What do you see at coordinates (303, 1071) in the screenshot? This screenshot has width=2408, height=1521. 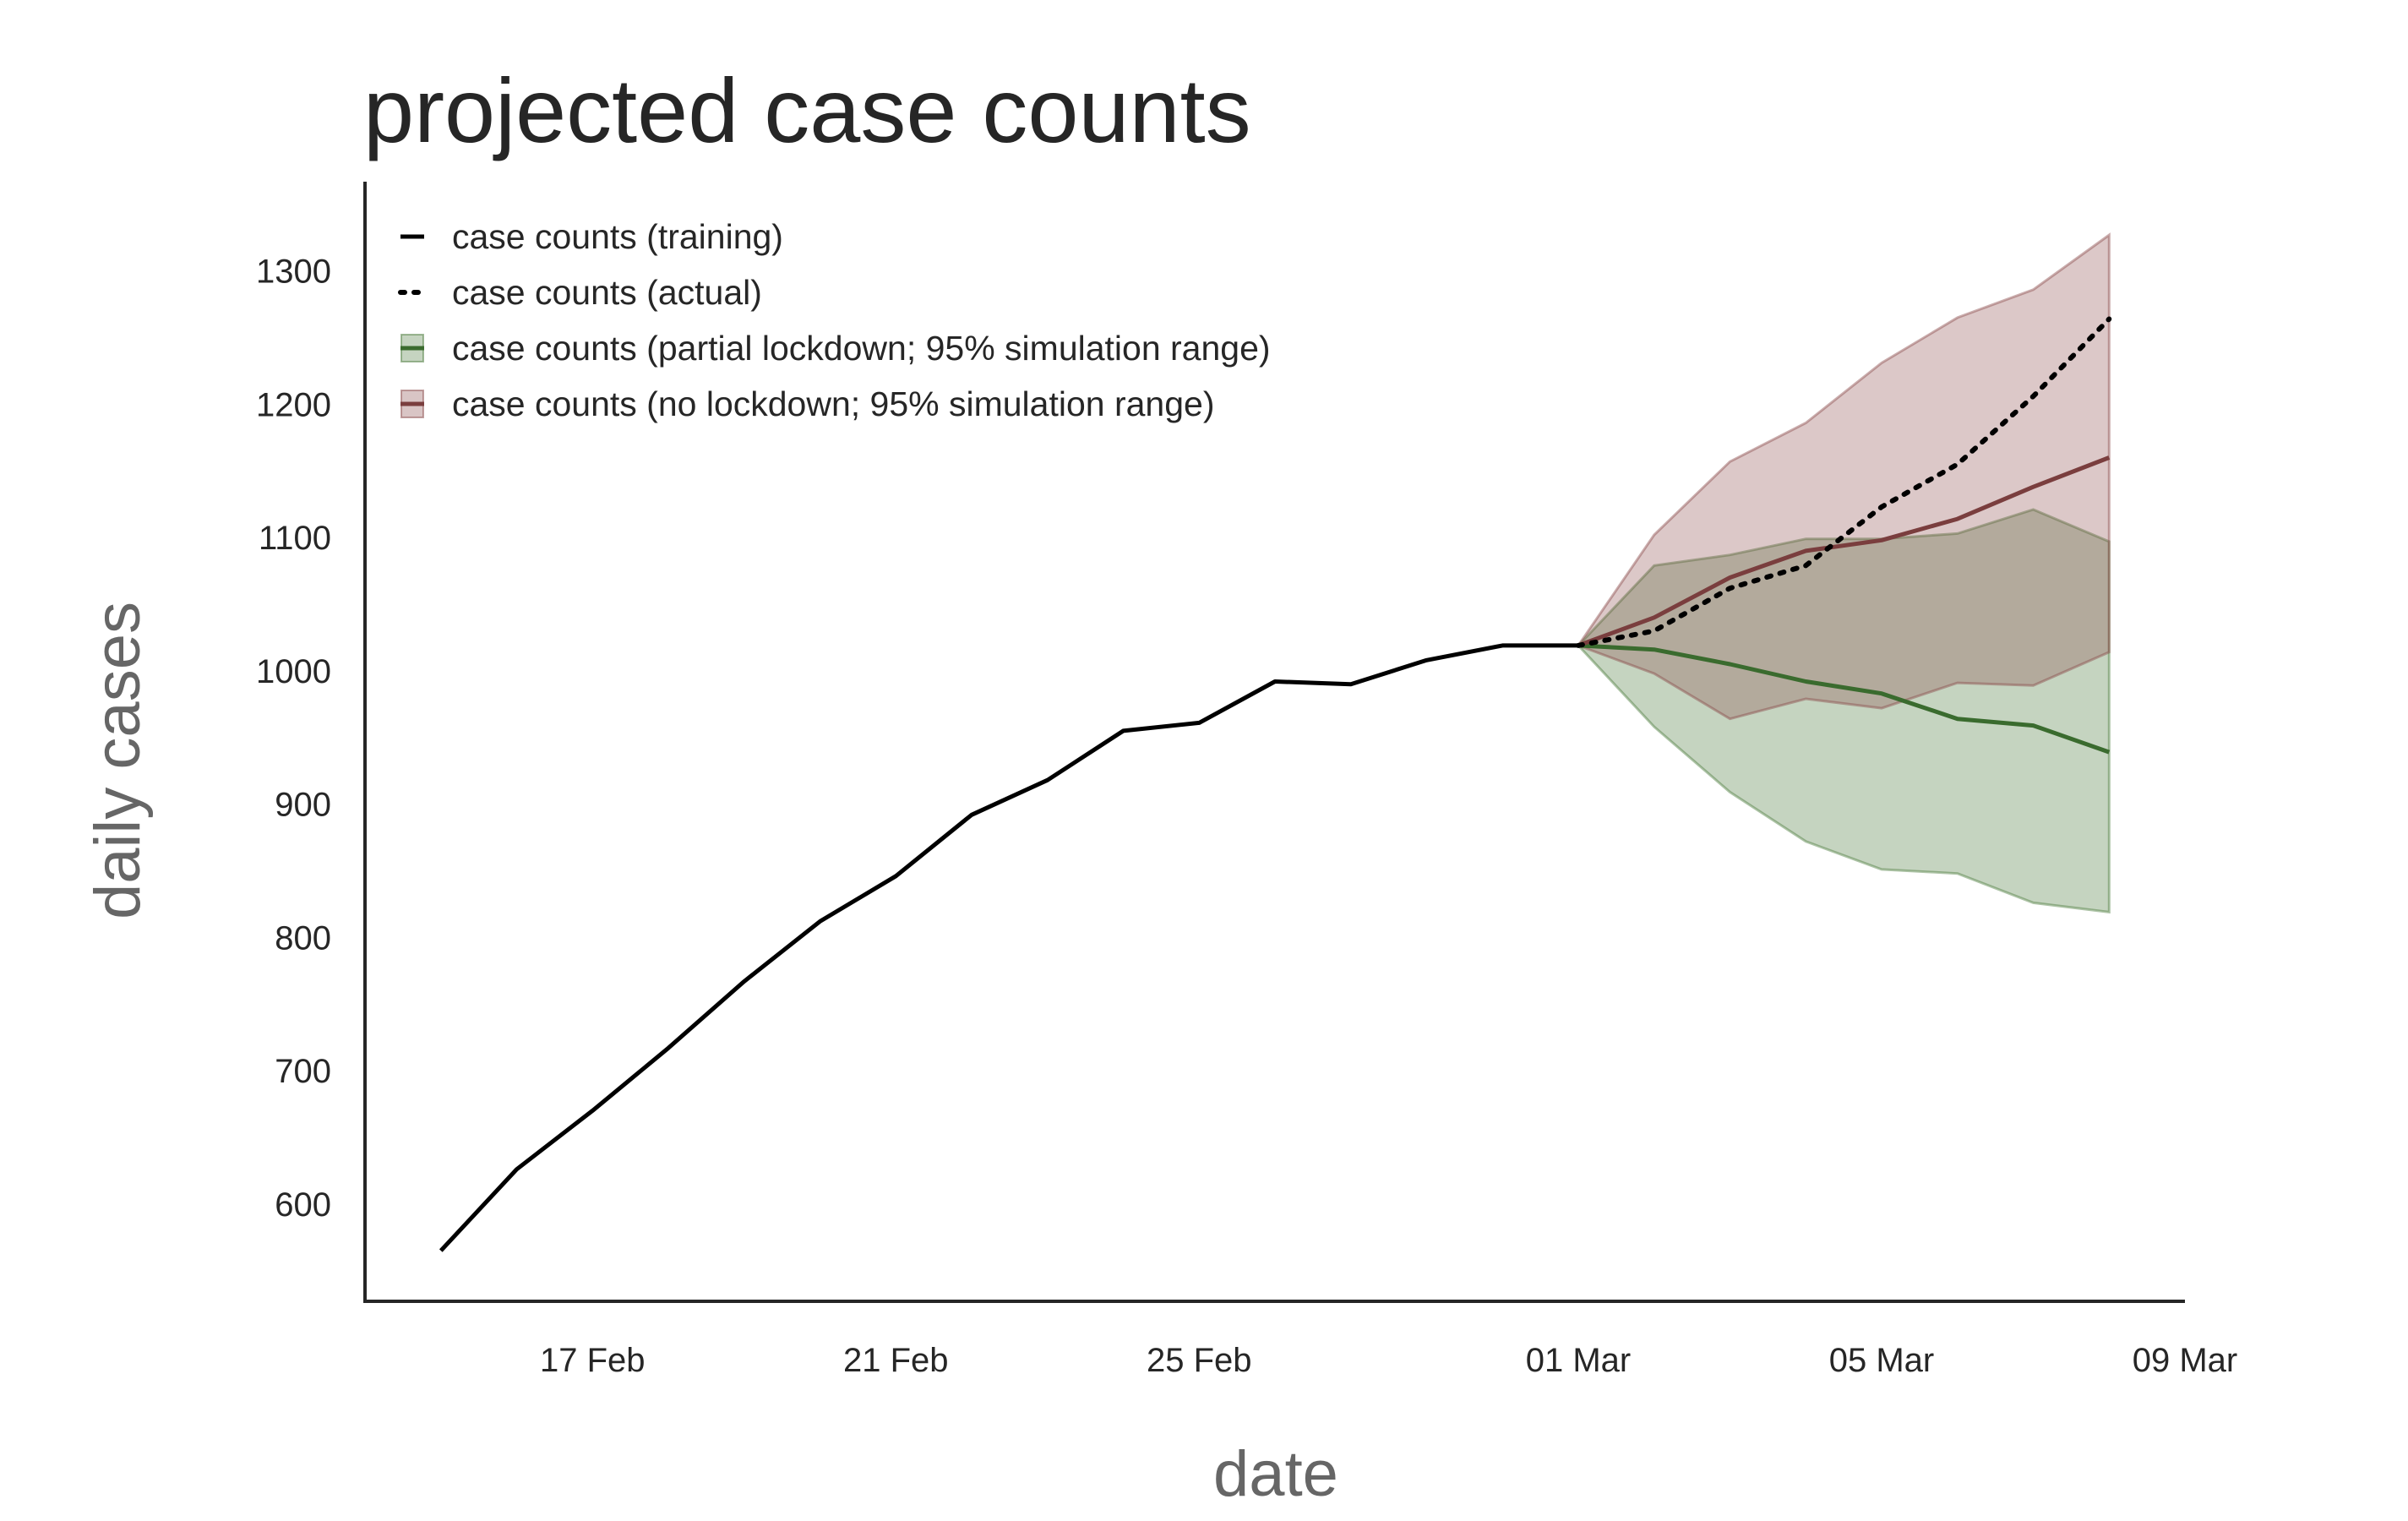 I see `y-tick-label: 700` at bounding box center [303, 1071].